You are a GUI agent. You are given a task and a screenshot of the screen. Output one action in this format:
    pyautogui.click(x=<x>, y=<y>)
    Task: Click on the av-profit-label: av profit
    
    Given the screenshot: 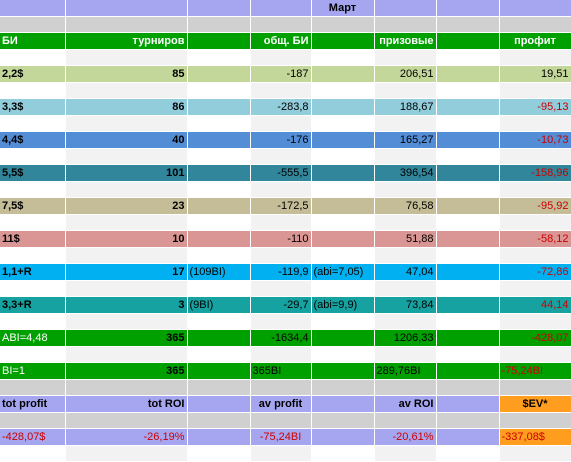 What is the action you would take?
    pyautogui.click(x=281, y=404)
    